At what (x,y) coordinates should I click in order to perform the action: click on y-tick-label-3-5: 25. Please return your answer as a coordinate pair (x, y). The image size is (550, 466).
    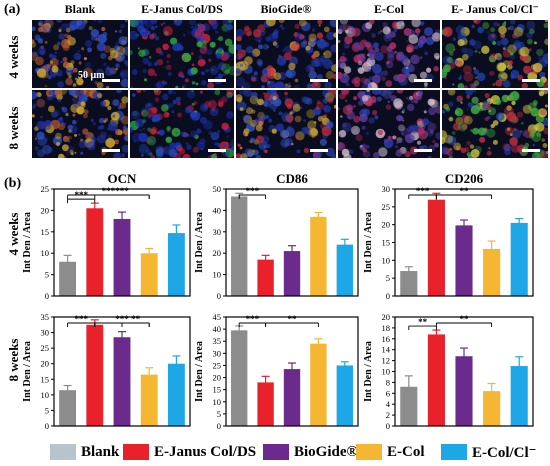
    Looking at the image, I should click on (45, 348).